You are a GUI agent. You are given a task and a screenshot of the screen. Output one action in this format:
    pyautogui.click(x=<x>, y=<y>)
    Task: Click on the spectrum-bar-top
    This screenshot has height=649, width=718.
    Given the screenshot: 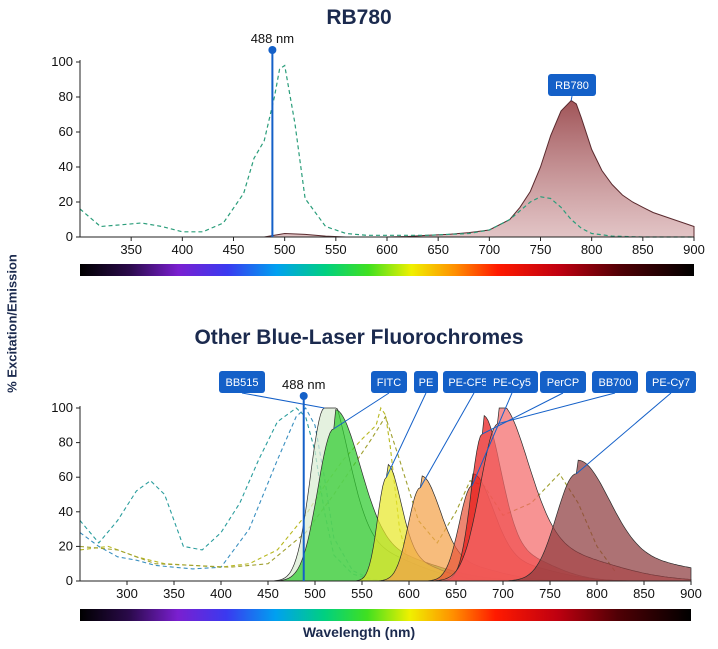 What is the action you would take?
    pyautogui.click(x=387, y=270)
    